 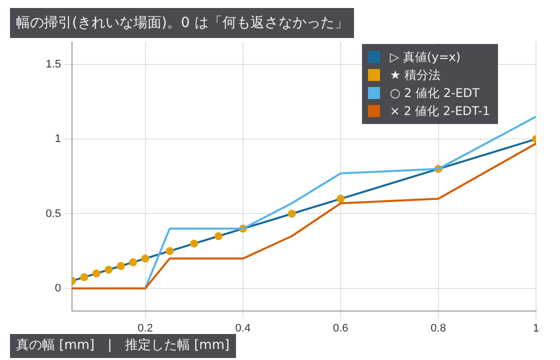 I want to click on y-tick-label: 1.5, so click(x=53, y=64).